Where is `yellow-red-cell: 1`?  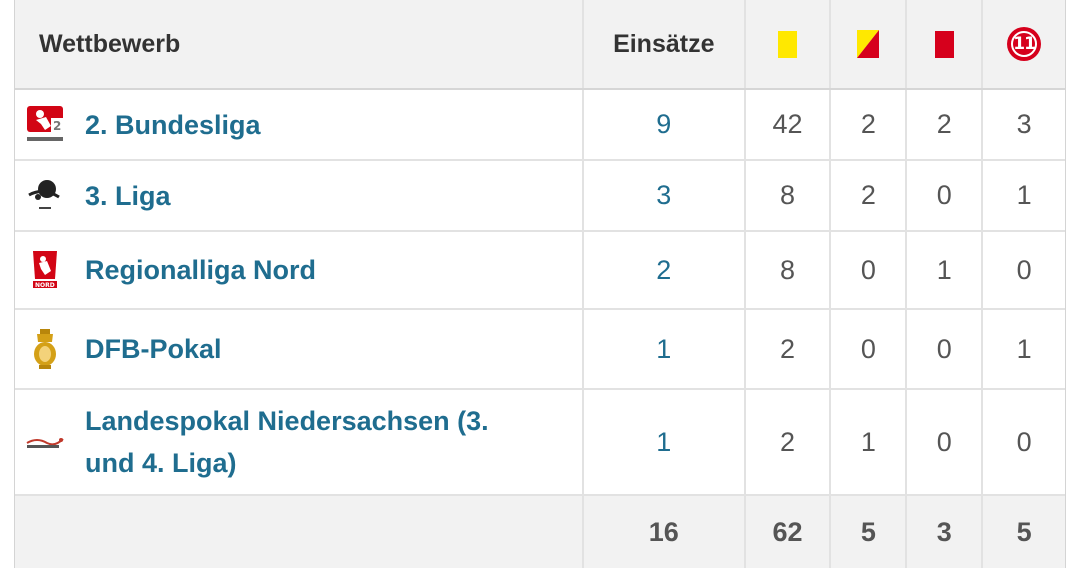
yellow-red-cell: 1 is located at coordinates (867, 442).